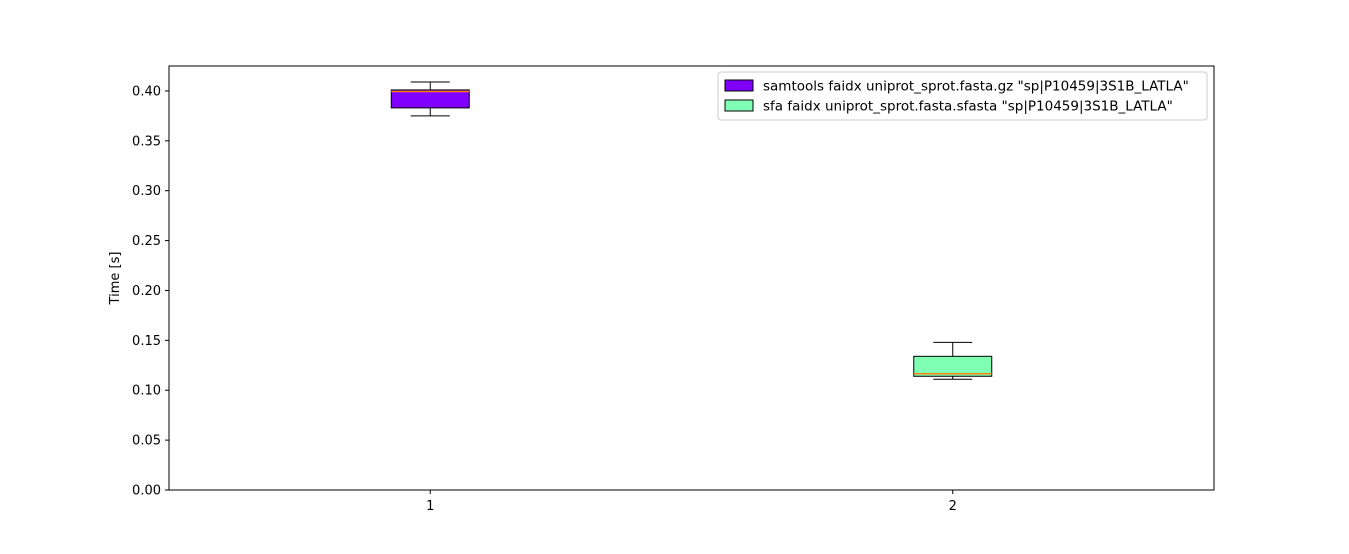 The image size is (1349, 554). Describe the element at coordinates (953, 506) in the screenshot. I see `x-tick-label: 2` at that location.